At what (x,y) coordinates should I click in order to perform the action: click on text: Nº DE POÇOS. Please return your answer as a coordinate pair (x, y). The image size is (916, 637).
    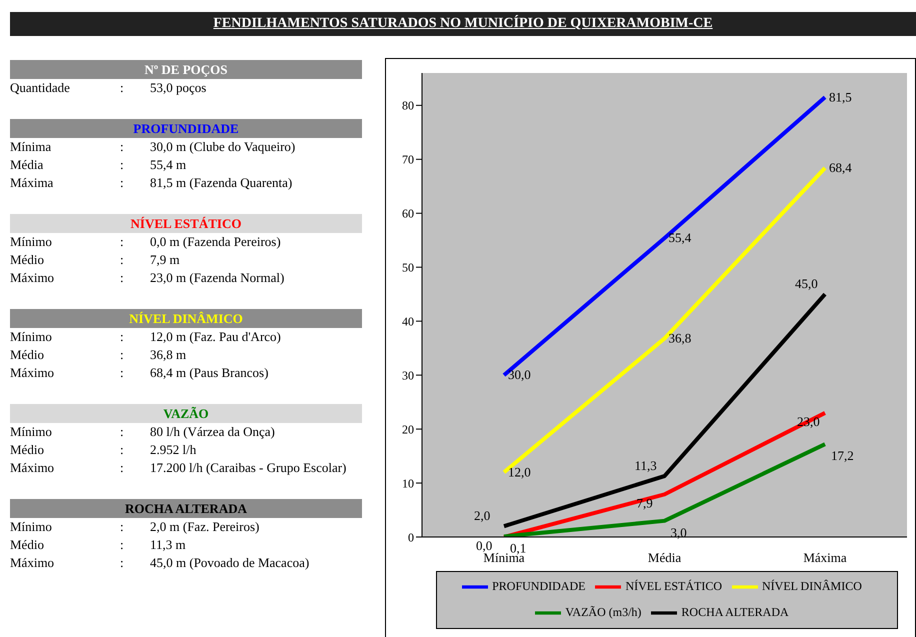
    Looking at the image, I should click on (186, 69).